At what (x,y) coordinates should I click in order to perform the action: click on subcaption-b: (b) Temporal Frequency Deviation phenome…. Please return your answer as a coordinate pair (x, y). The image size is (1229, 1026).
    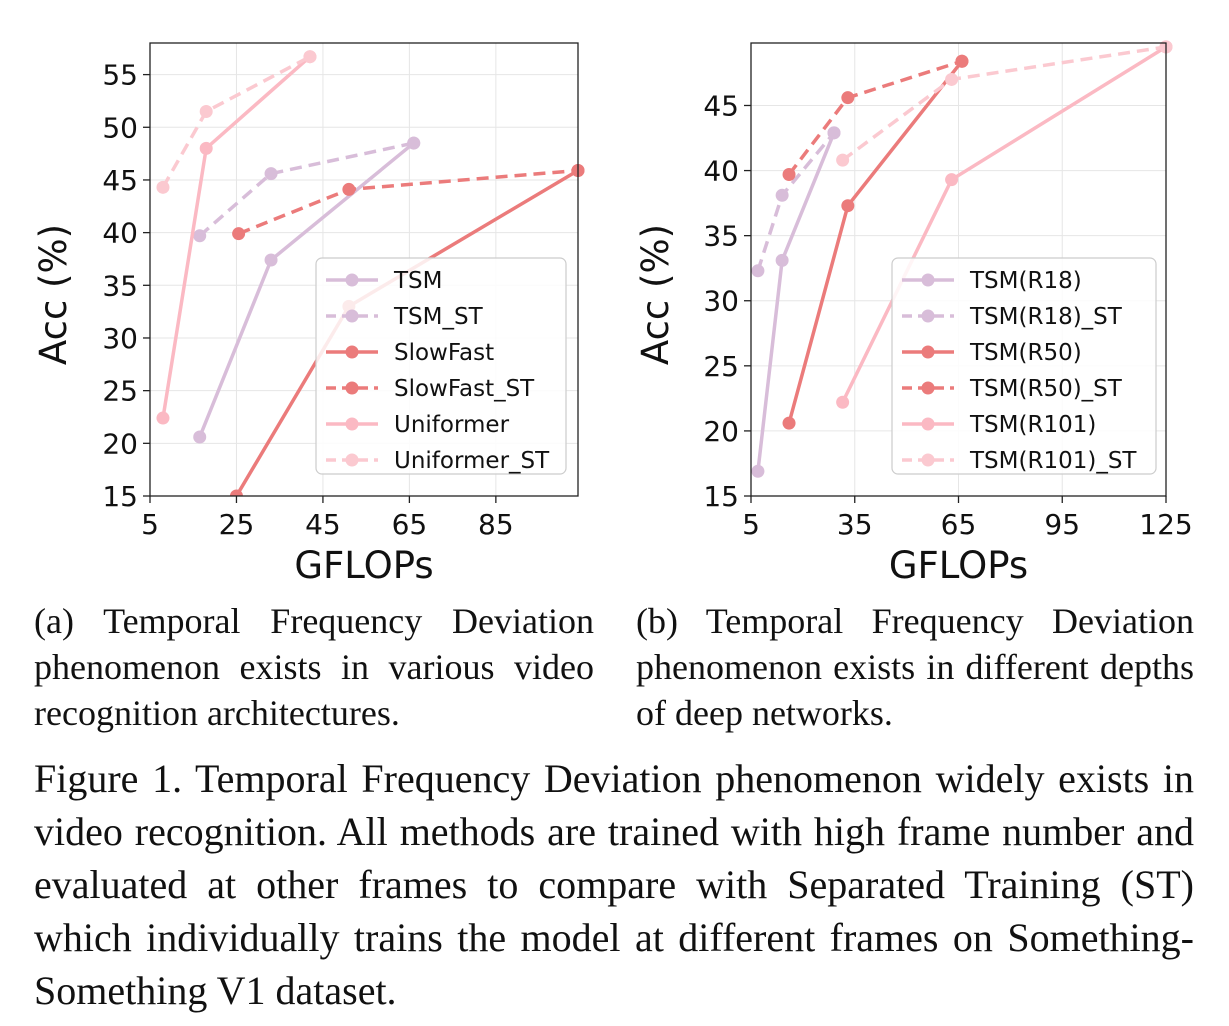
    Looking at the image, I should click on (915, 667).